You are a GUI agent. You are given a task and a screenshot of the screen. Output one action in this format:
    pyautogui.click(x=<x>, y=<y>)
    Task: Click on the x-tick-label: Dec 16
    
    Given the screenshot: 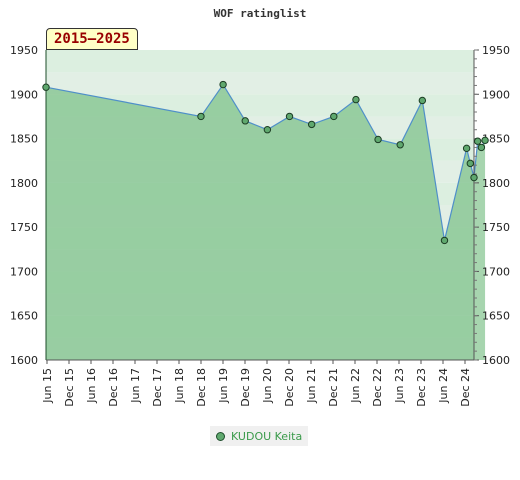 What is the action you would take?
    pyautogui.click(x=113, y=387)
    